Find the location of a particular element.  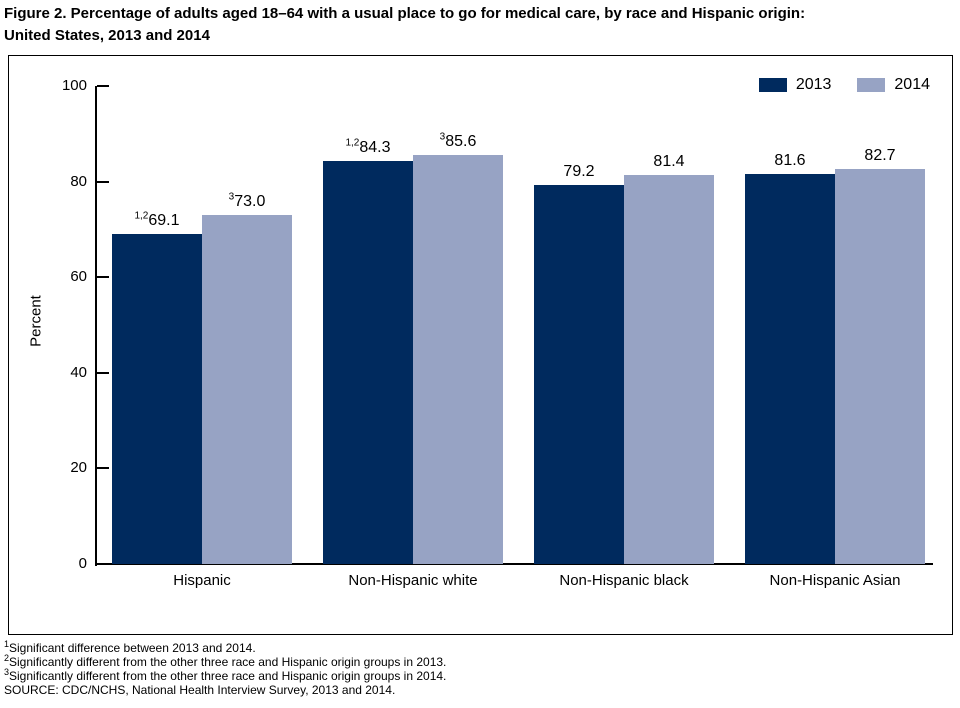

bar-value-label: 79.2 is located at coordinates (579, 171).